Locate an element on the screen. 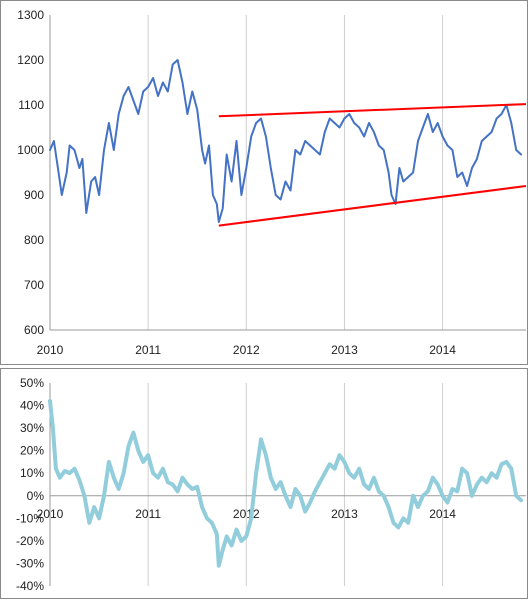 The image size is (528, 600). return-y-tick-50pct: 50% is located at coordinates (32, 383).